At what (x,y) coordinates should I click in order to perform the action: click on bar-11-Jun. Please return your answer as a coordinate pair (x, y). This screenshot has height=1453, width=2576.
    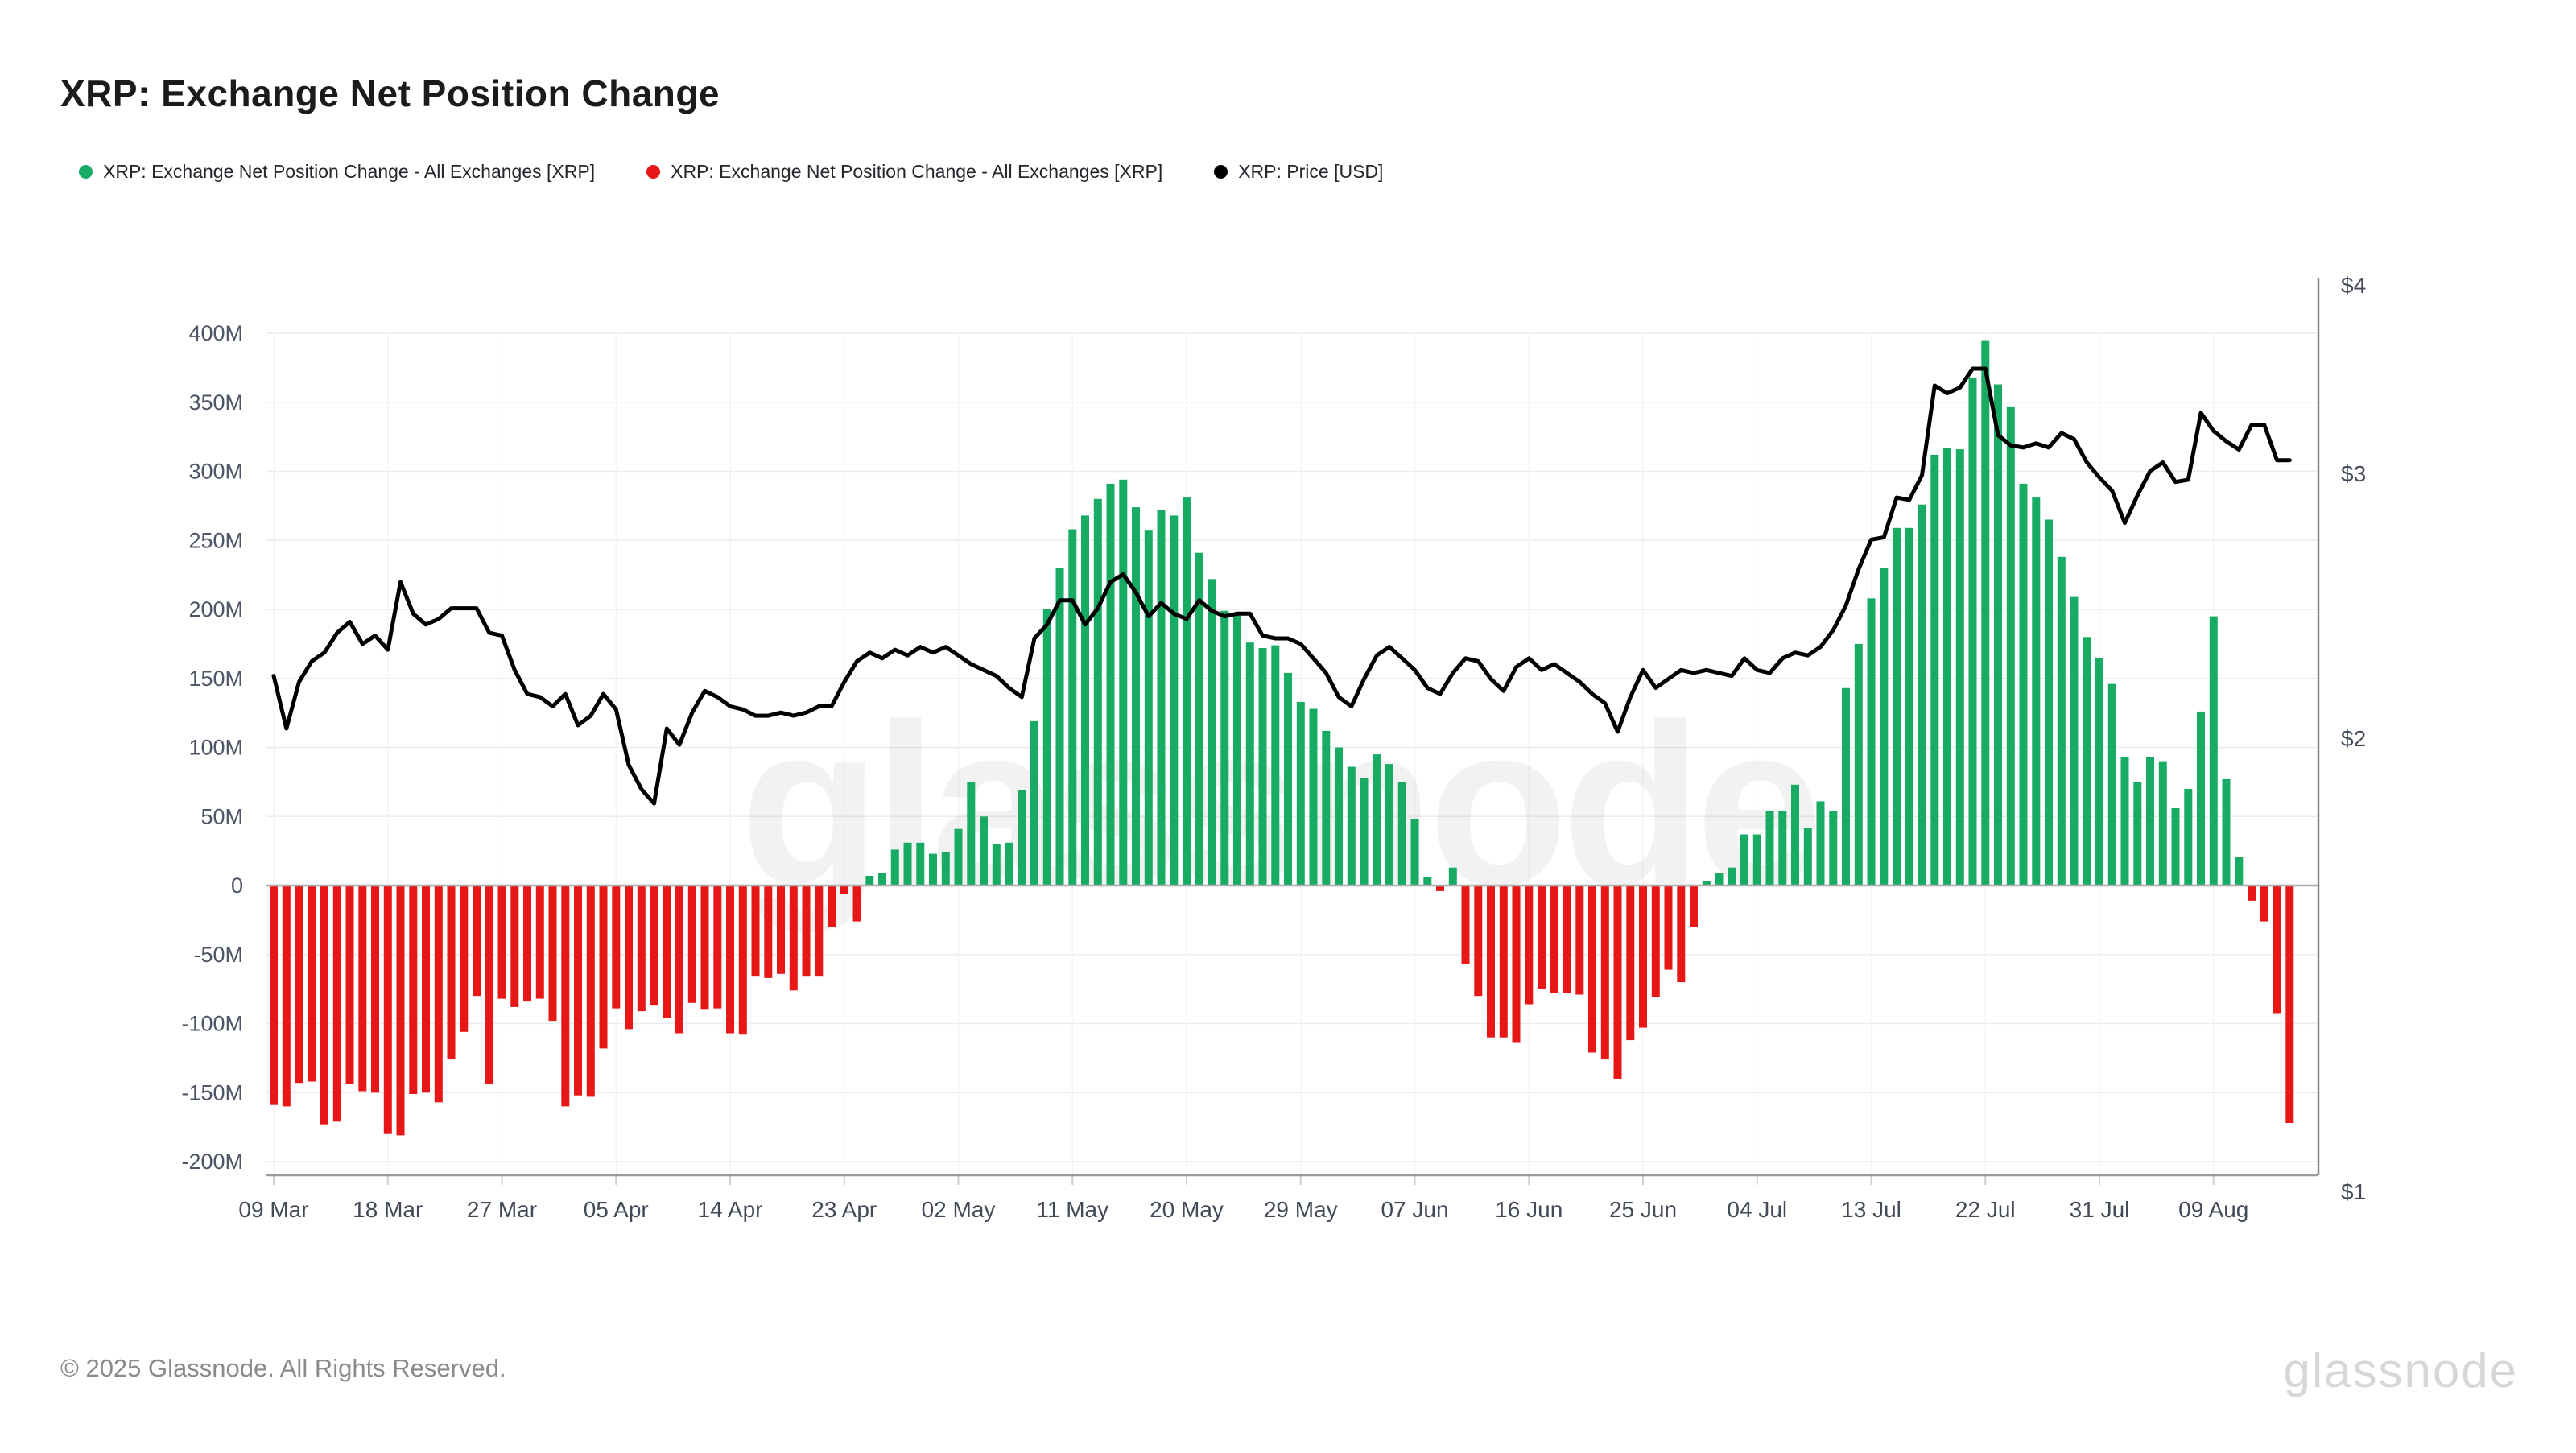
    Looking at the image, I should click on (1465, 924).